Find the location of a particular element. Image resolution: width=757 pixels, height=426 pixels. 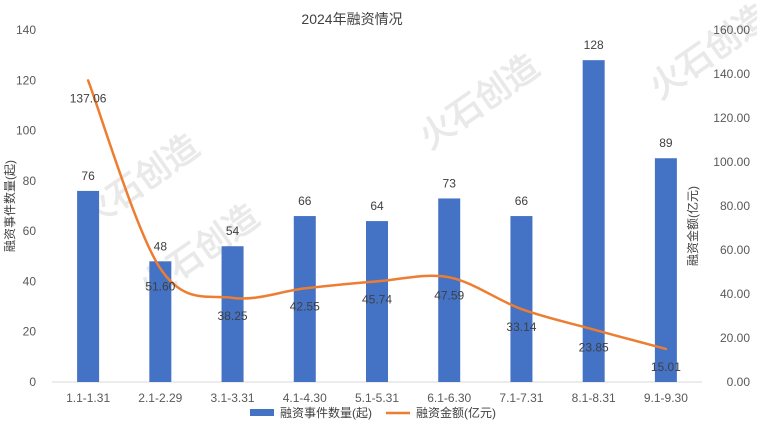

bar-value-label: 73 is located at coordinates (450, 183).